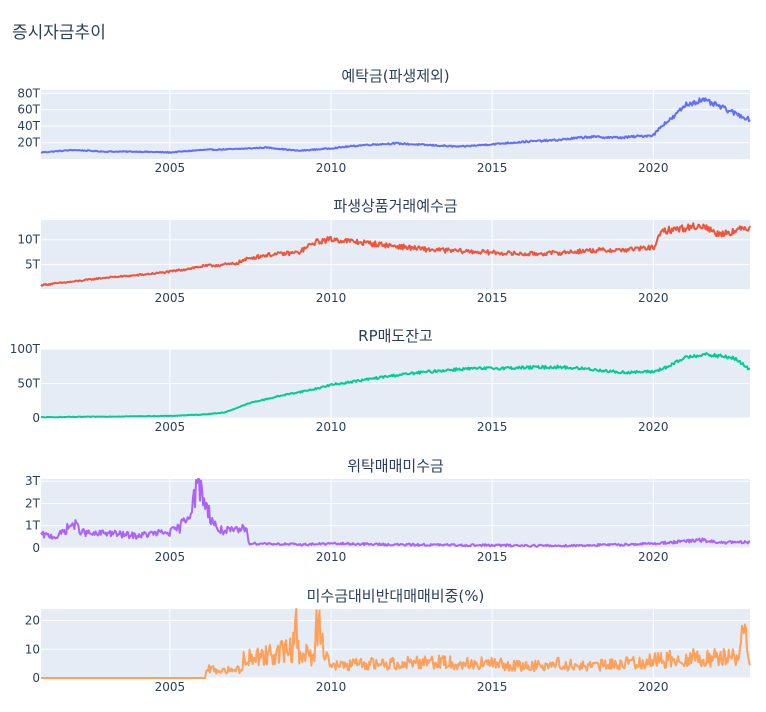 Image resolution: width=766 pixels, height=712 pixels. What do you see at coordinates (395, 466) in the screenshot?
I see `subplot-title: 위탁매매미수금` at bounding box center [395, 466].